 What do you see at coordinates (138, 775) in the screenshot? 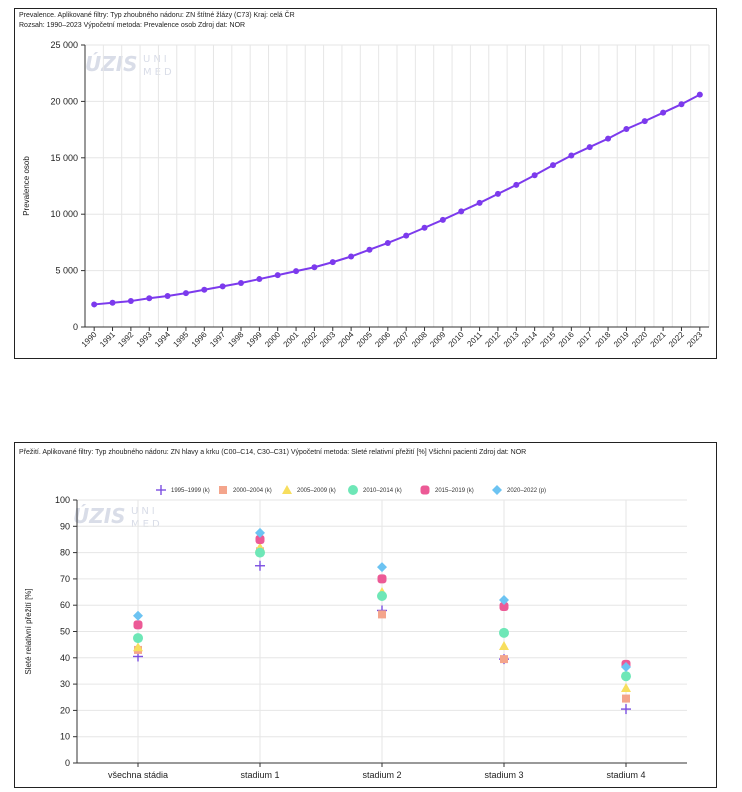
I see `x-category-label: všechna stádia` at bounding box center [138, 775].